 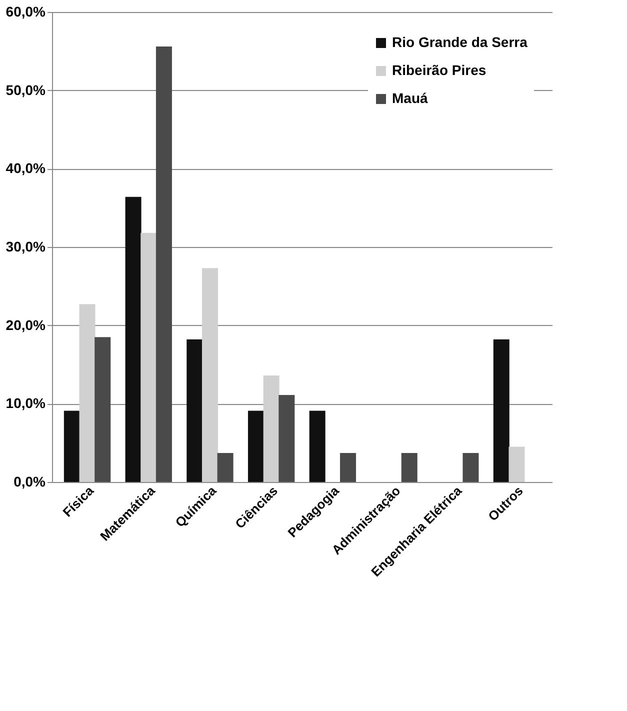 What do you see at coordinates (30, 482) in the screenshot?
I see `y-tick-label: 0,0%` at bounding box center [30, 482].